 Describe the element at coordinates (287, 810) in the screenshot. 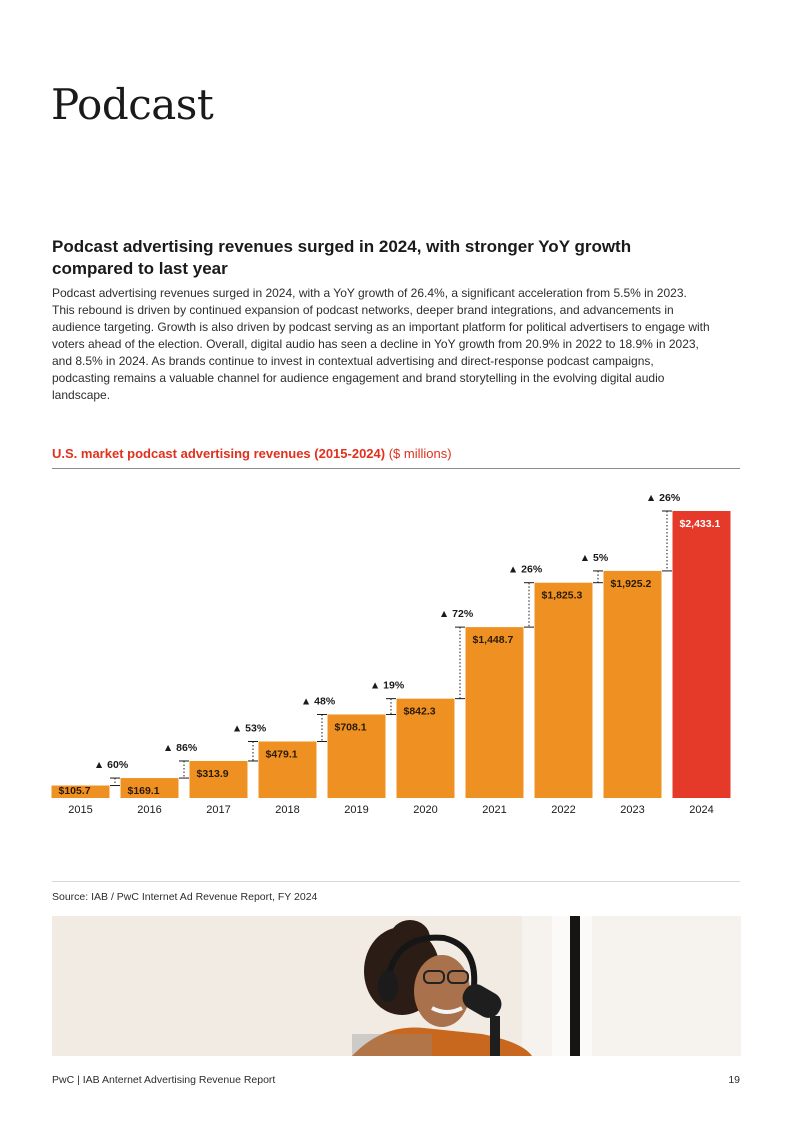

I see `x-tick-2018: 2018` at that location.